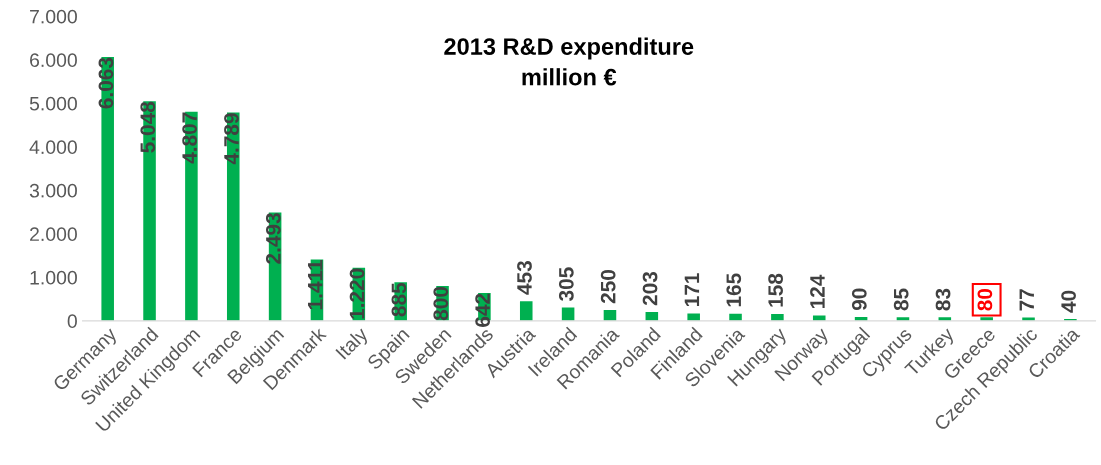 The height and width of the screenshot is (465, 1101). I want to click on data-label: 305, so click(566, 284).